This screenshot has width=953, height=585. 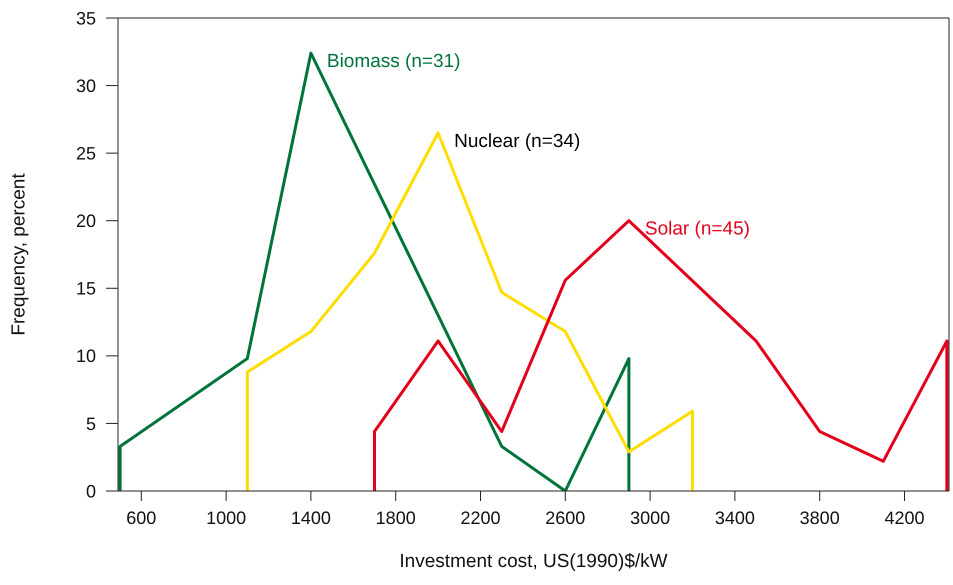 What do you see at coordinates (86, 356) in the screenshot?
I see `y-tick-label: 10` at bounding box center [86, 356].